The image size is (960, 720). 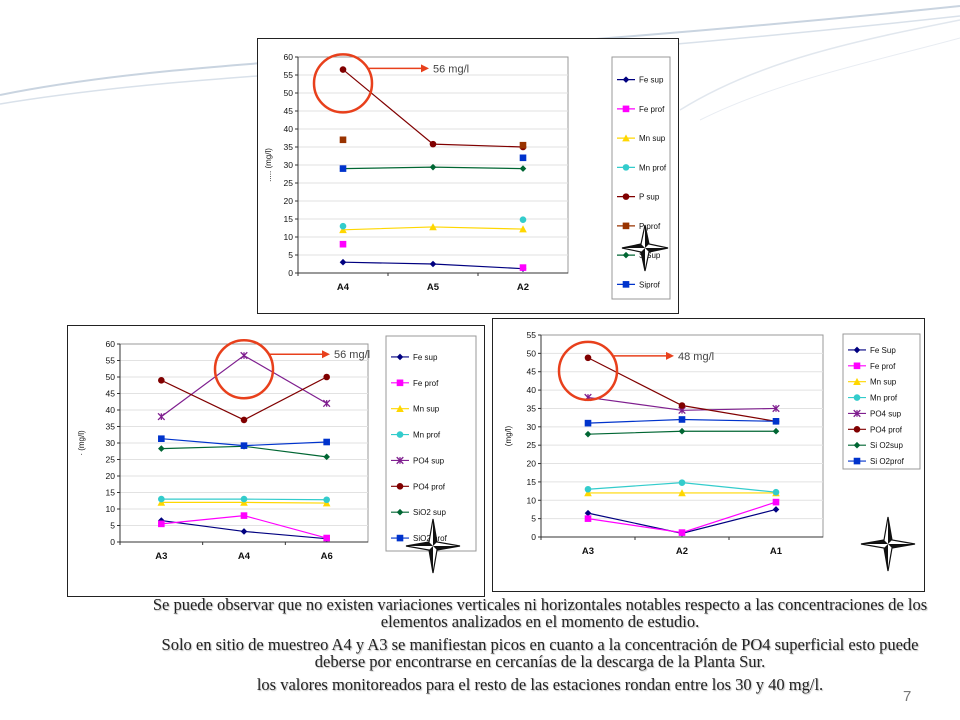 What do you see at coordinates (111, 394) in the screenshot?
I see `y-tick-label: 45` at bounding box center [111, 394].